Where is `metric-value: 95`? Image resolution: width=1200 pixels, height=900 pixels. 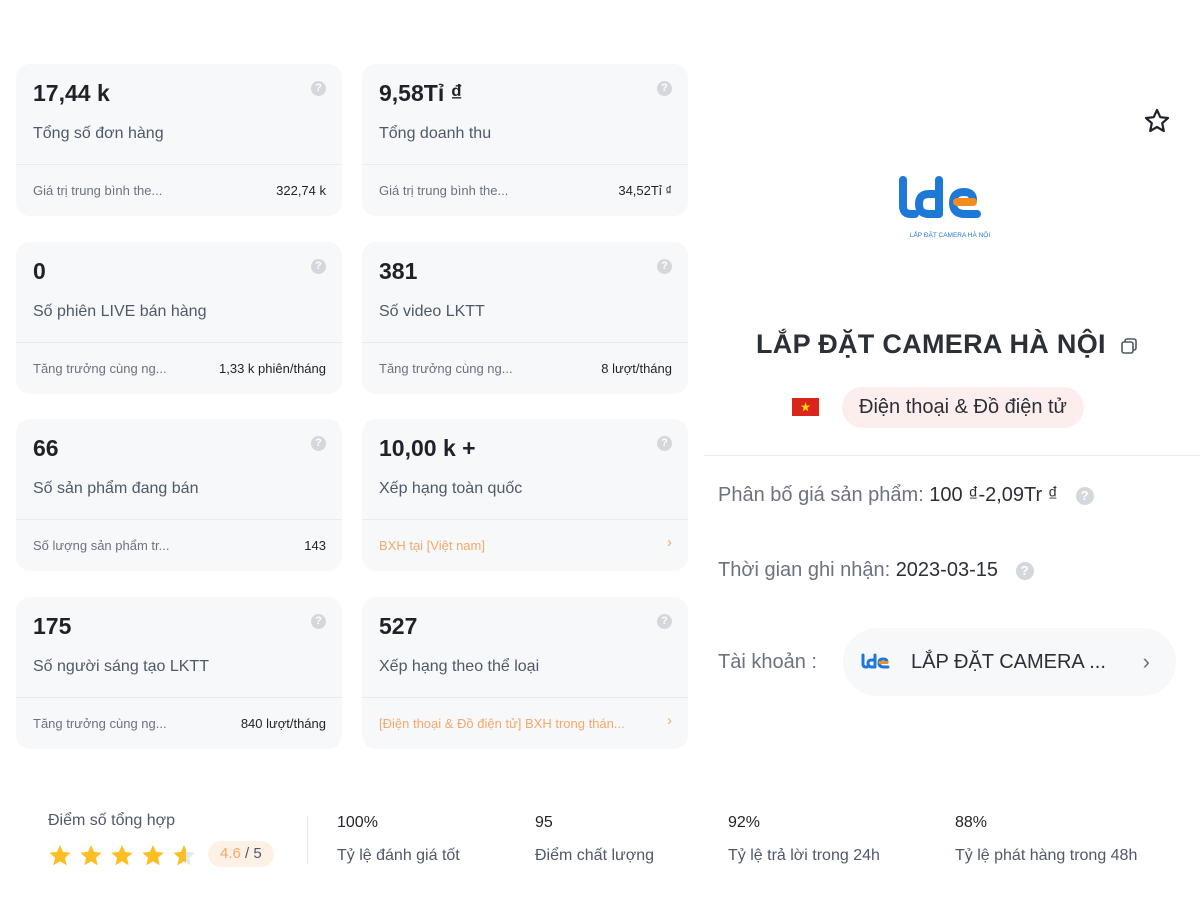
metric-value: 95 is located at coordinates (544, 822).